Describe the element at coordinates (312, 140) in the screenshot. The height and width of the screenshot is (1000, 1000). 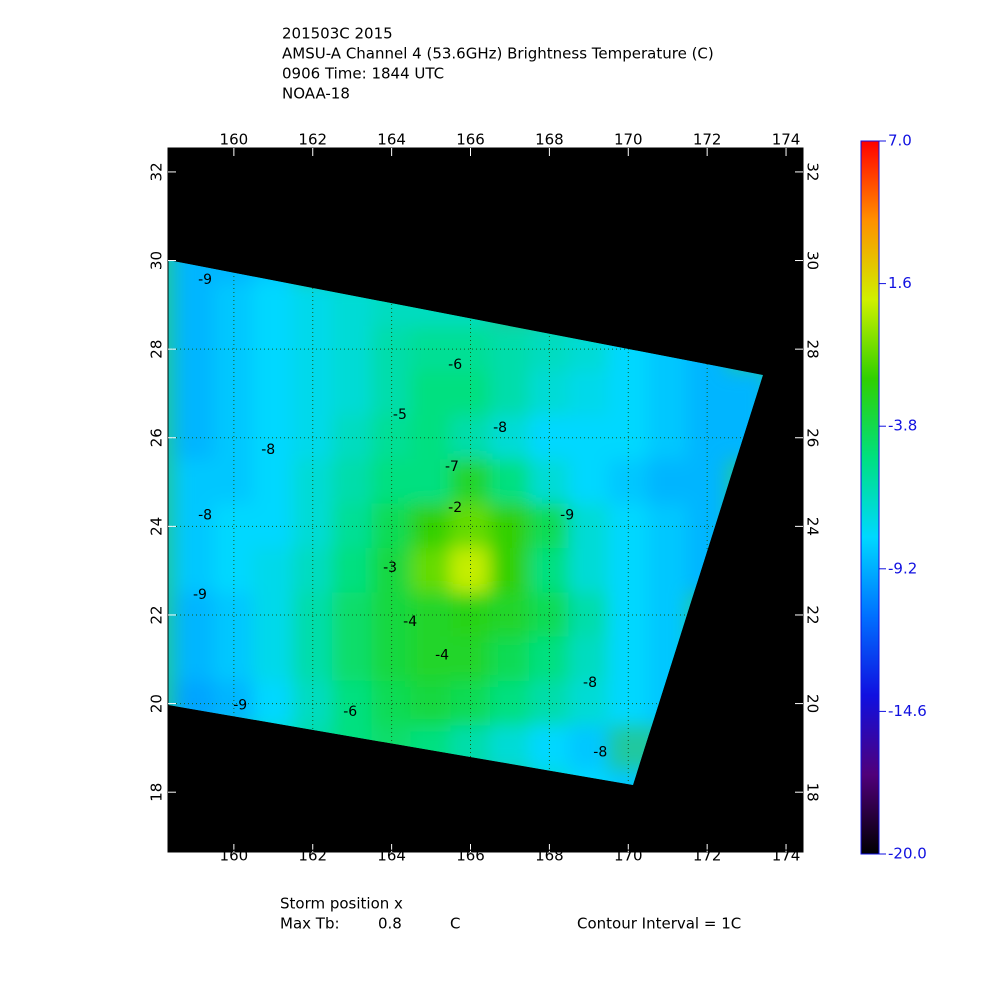
I see `x-tick-label-top: 162` at that location.